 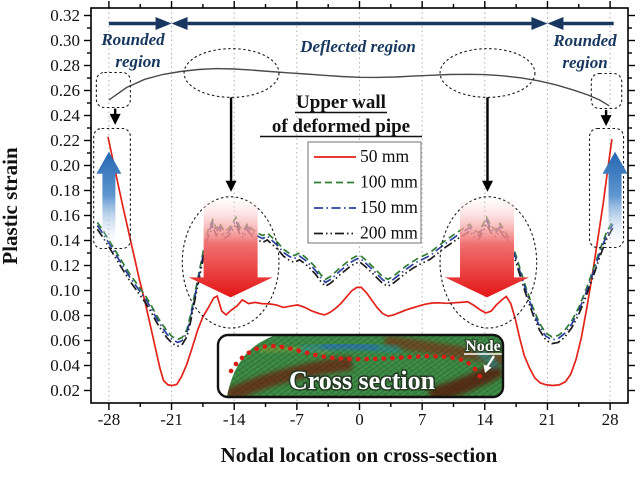 I want to click on cross-section-inset: Cross section Node, so click(x=360, y=366).